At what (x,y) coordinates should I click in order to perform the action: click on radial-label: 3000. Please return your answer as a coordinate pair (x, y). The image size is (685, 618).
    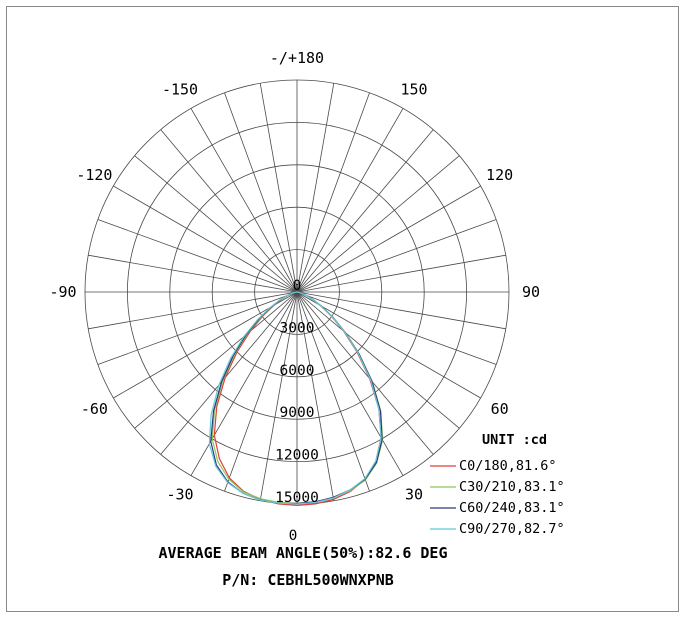
    Looking at the image, I should click on (297, 328).